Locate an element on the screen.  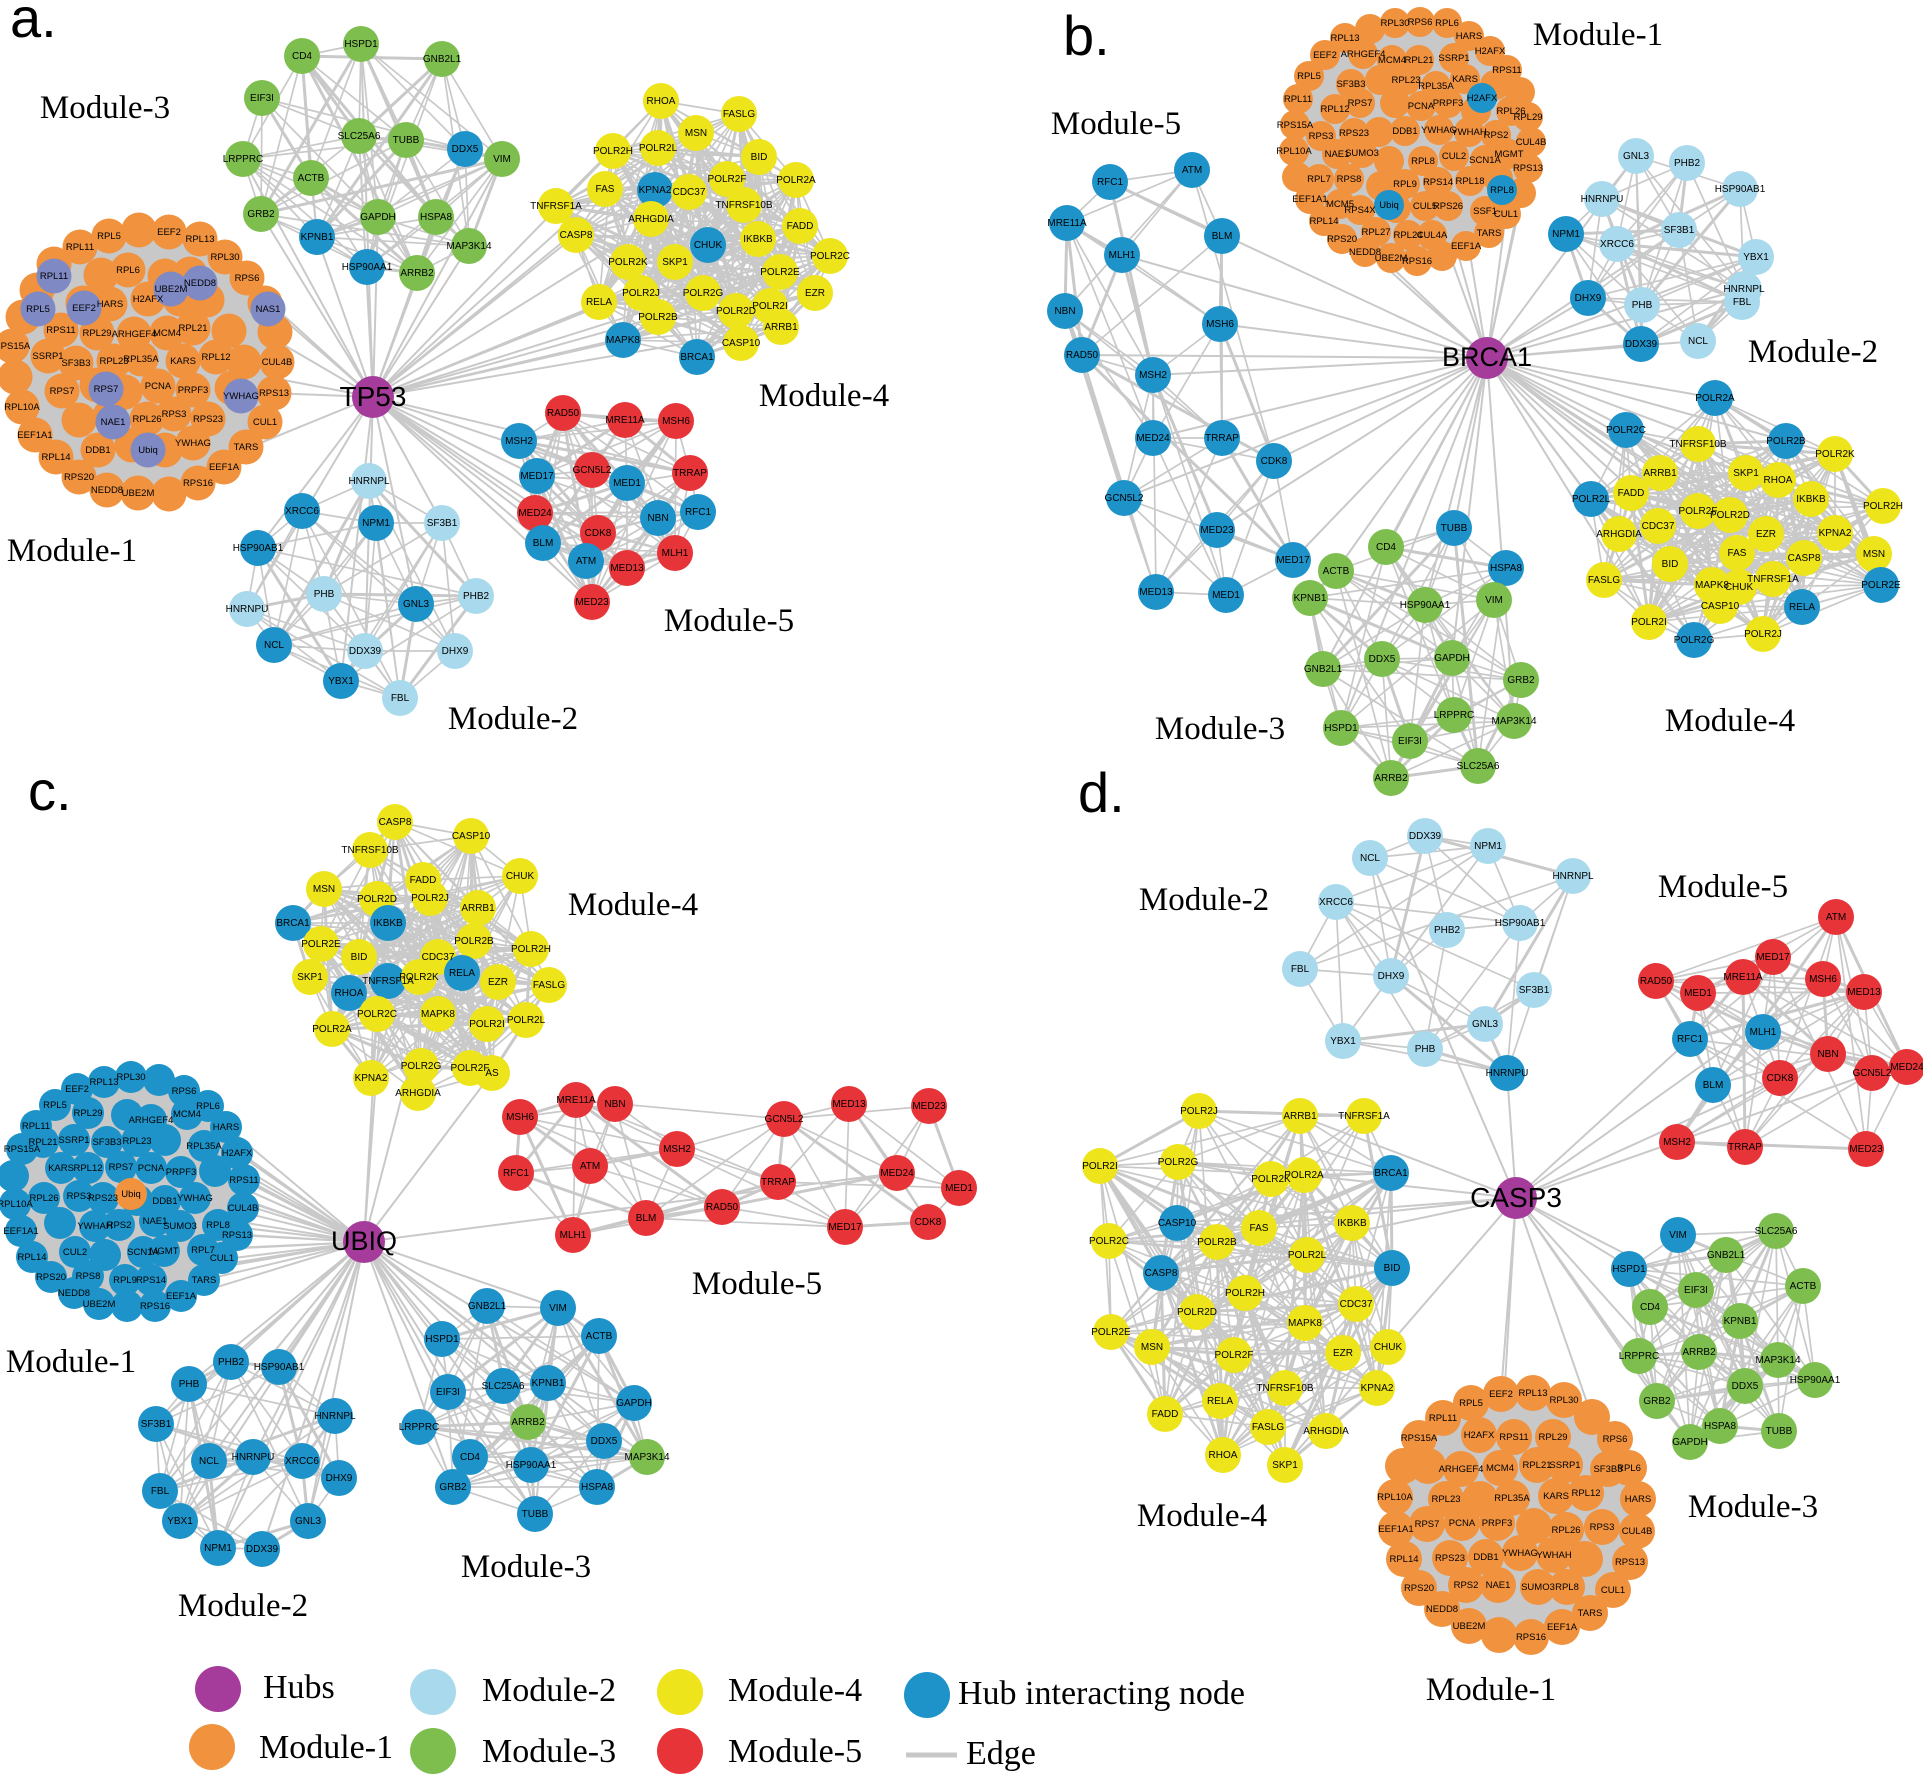
svg-text: POLR2B is located at coordinates (658, 317).